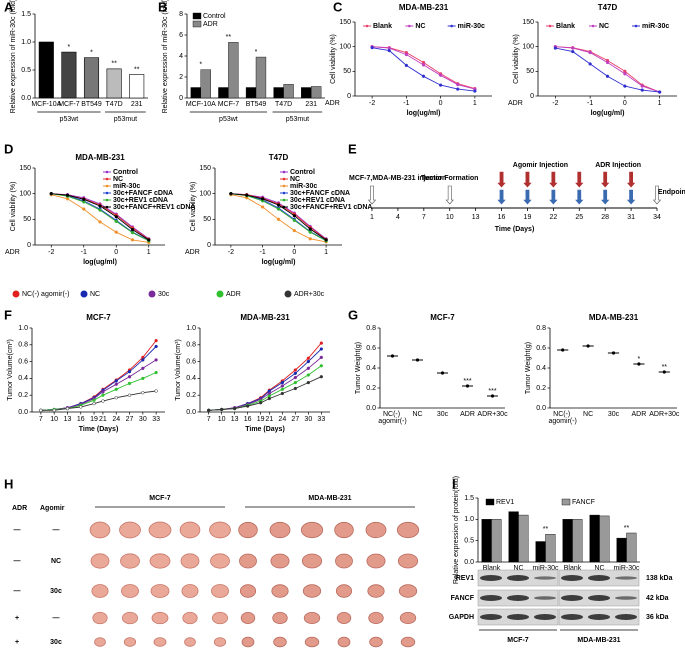  What do you see at coordinates (149, 252) in the screenshot?
I see `x-tick-label: 1` at bounding box center [149, 252].